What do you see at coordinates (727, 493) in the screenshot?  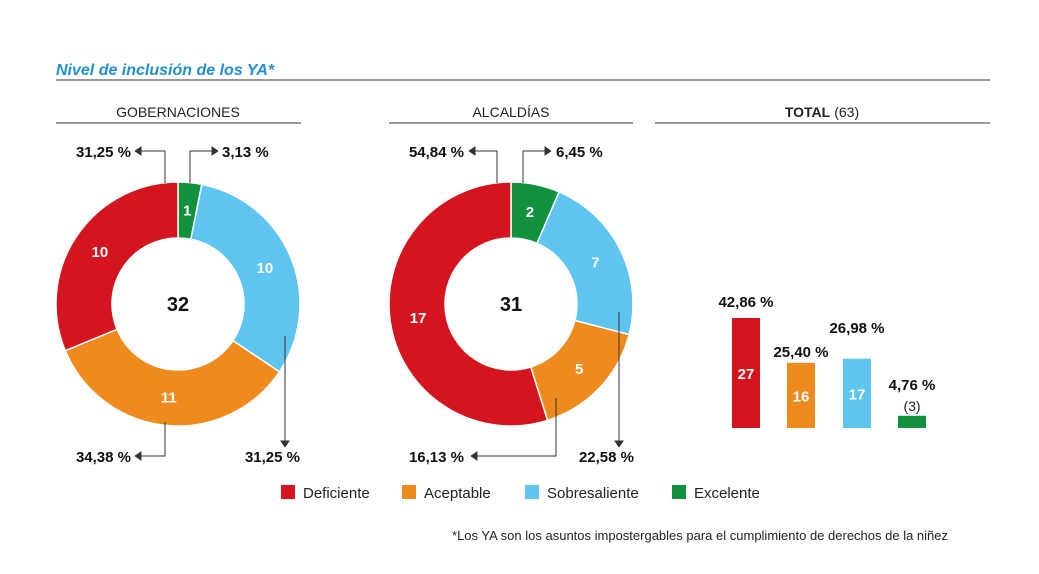 I see `legend-label-excelente: Excelente` at bounding box center [727, 493].